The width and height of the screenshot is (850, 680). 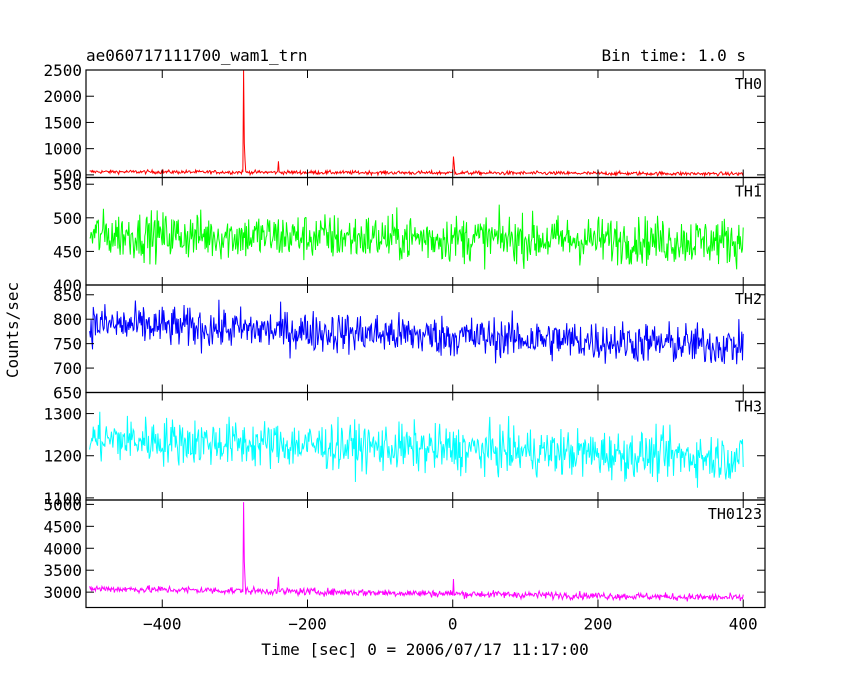 I want to click on series-line-th1, so click(x=416, y=237).